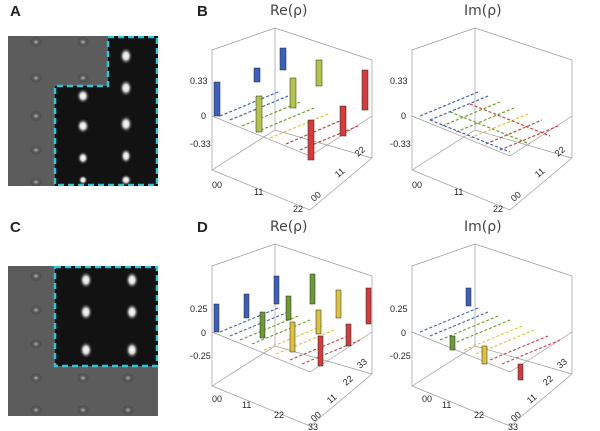 The image size is (600, 431). Describe the element at coordinates (540, 173) in the screenshot. I see `tick-b-im-y2: 11` at that location.